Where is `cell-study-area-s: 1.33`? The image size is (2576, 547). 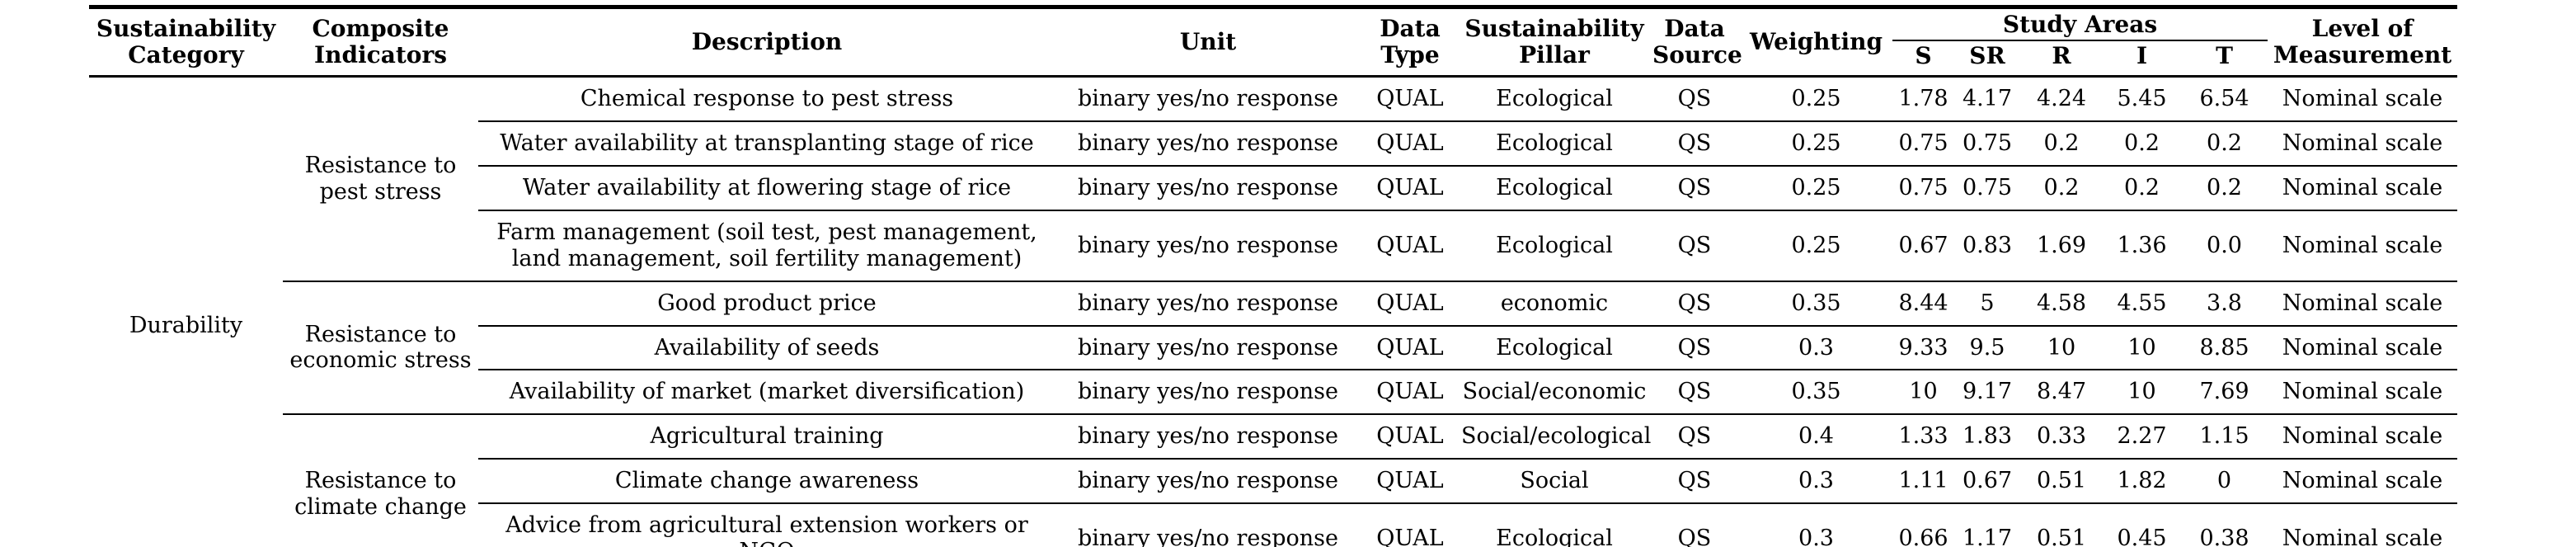 cell-study-area-s: 1.33 is located at coordinates (1923, 437).